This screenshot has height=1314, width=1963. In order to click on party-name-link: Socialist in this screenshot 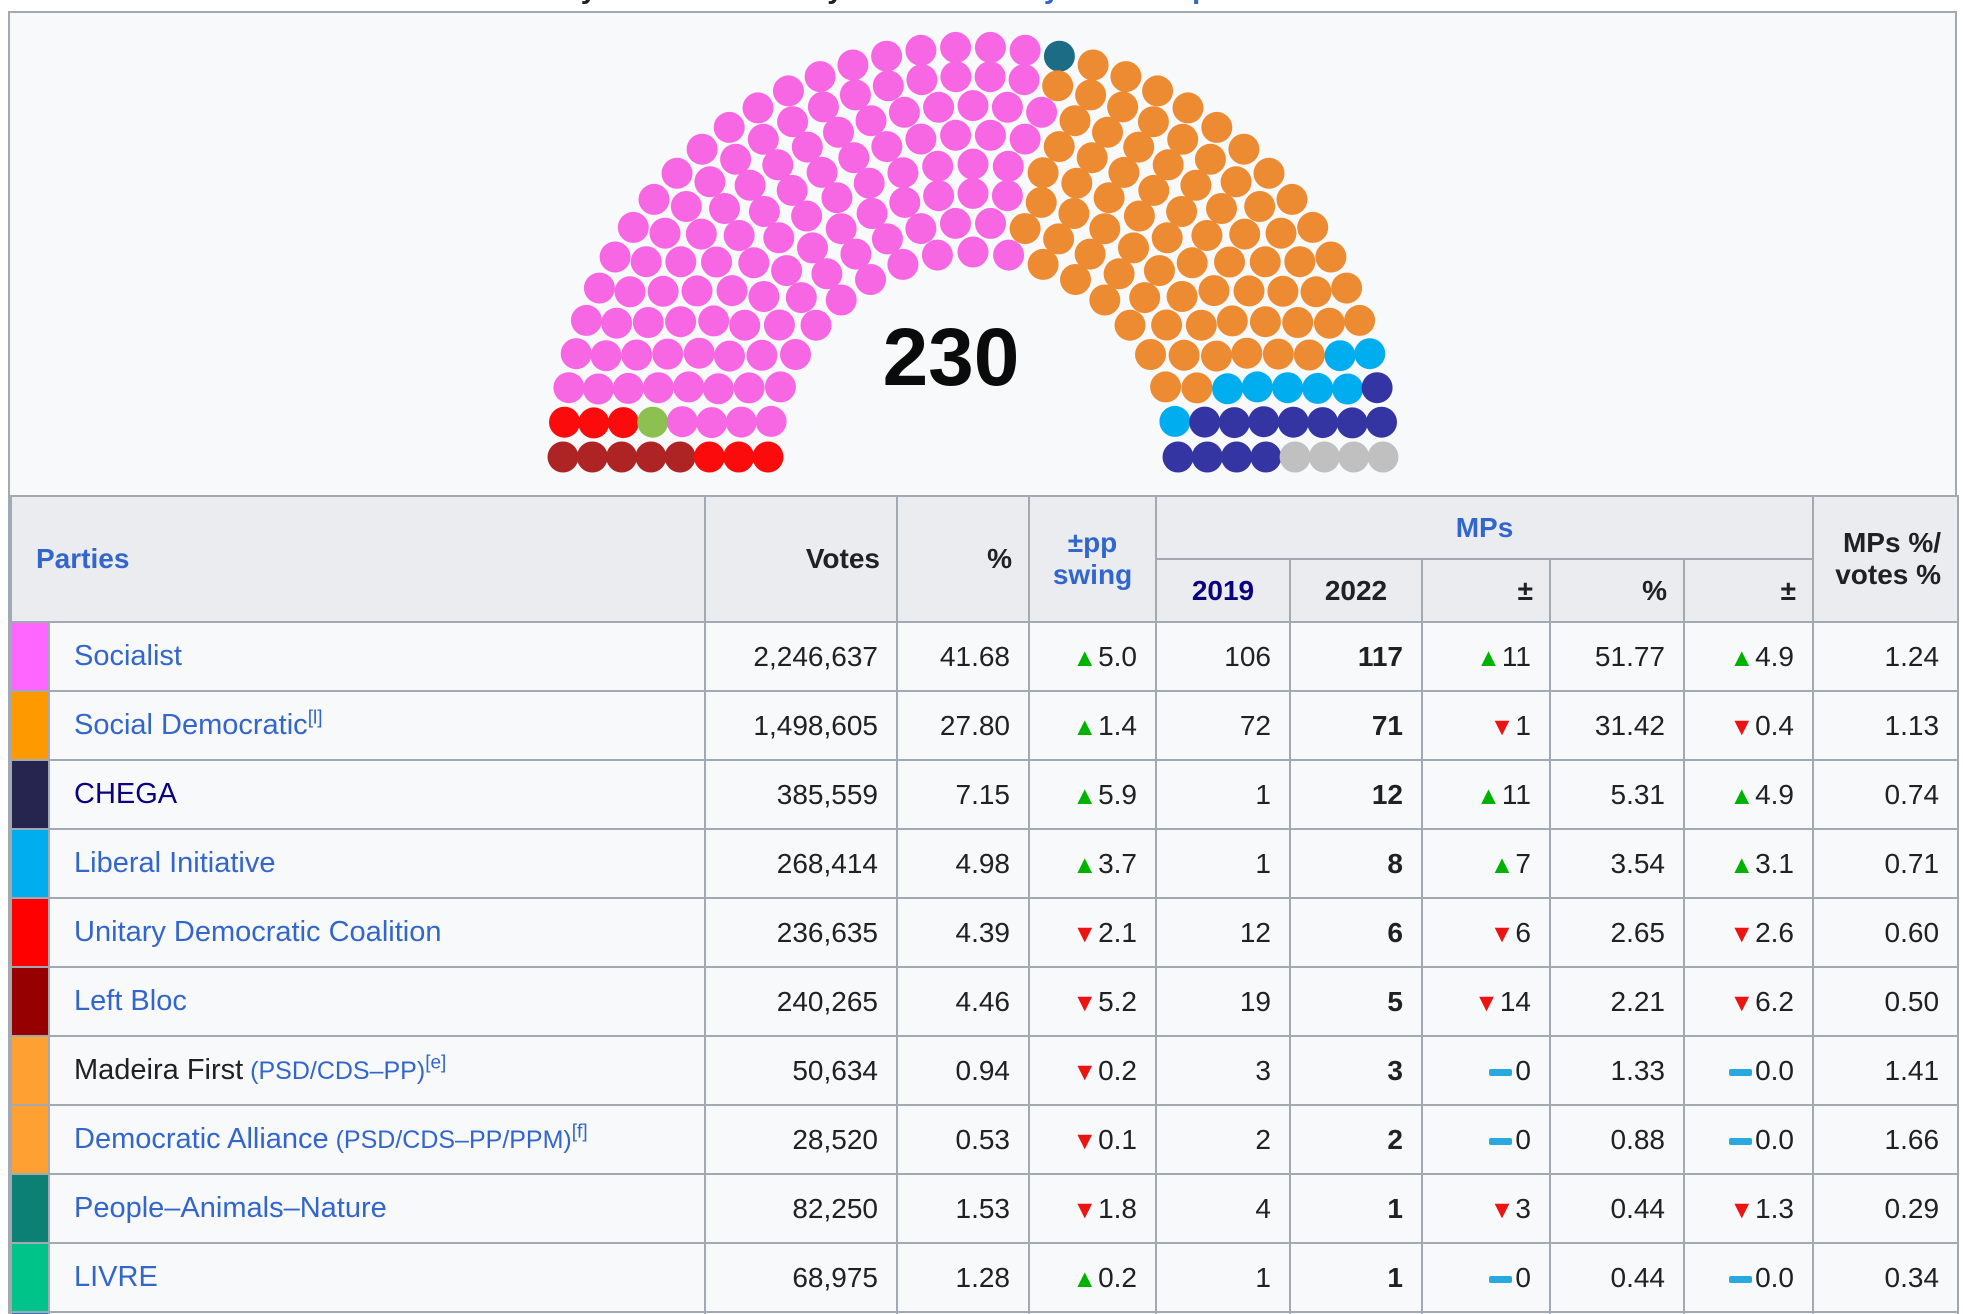, I will do `click(128, 656)`.